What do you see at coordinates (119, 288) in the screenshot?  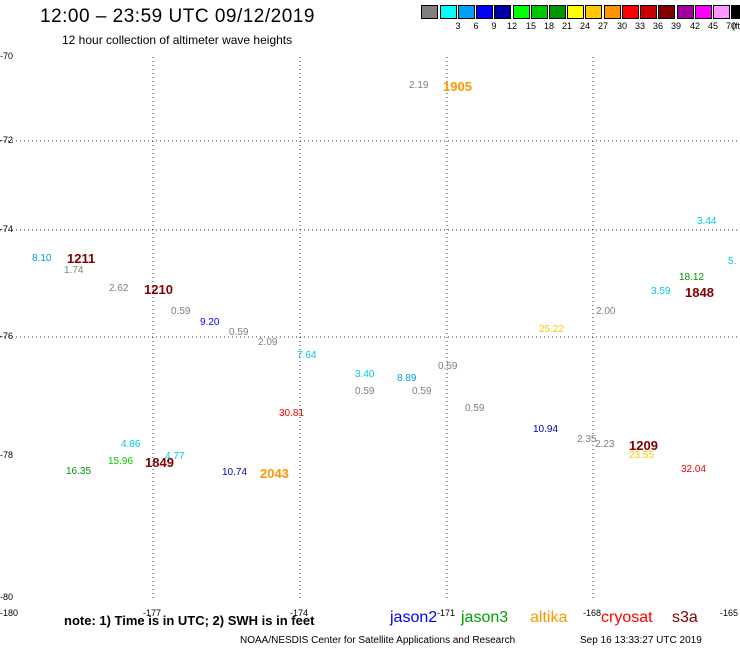 I see `wave-height-value: 2.62` at bounding box center [119, 288].